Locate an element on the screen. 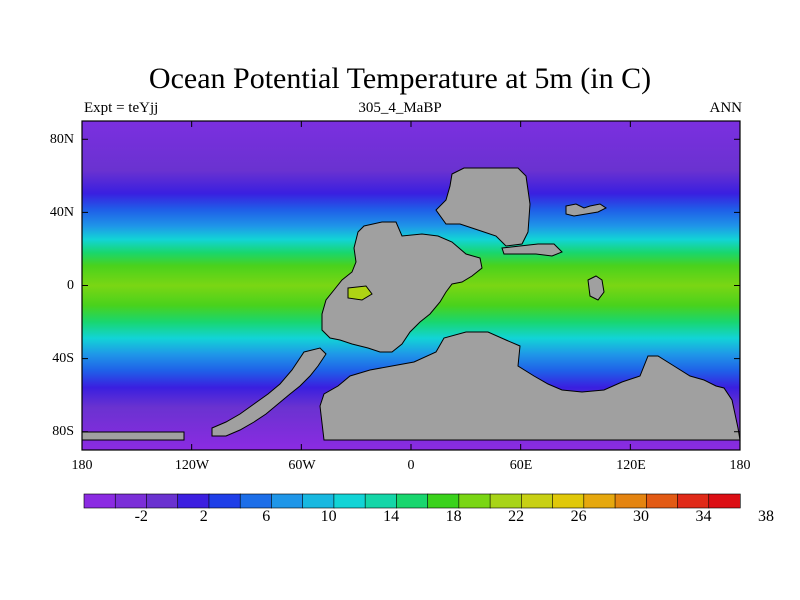  land-west-continent is located at coordinates (402, 287).